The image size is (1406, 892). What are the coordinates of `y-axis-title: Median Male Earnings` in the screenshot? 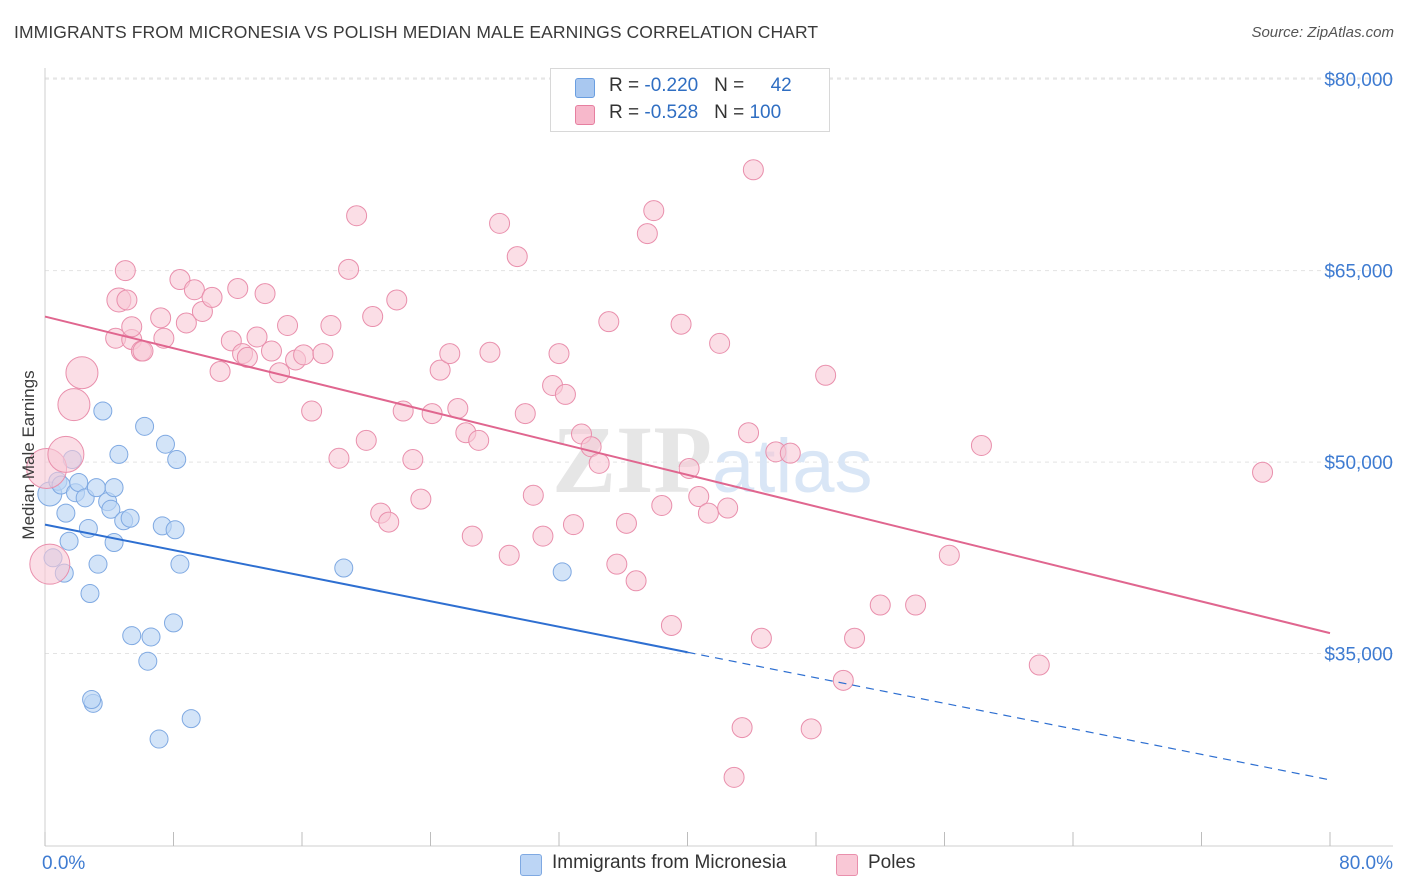 It's located at (28, 454).